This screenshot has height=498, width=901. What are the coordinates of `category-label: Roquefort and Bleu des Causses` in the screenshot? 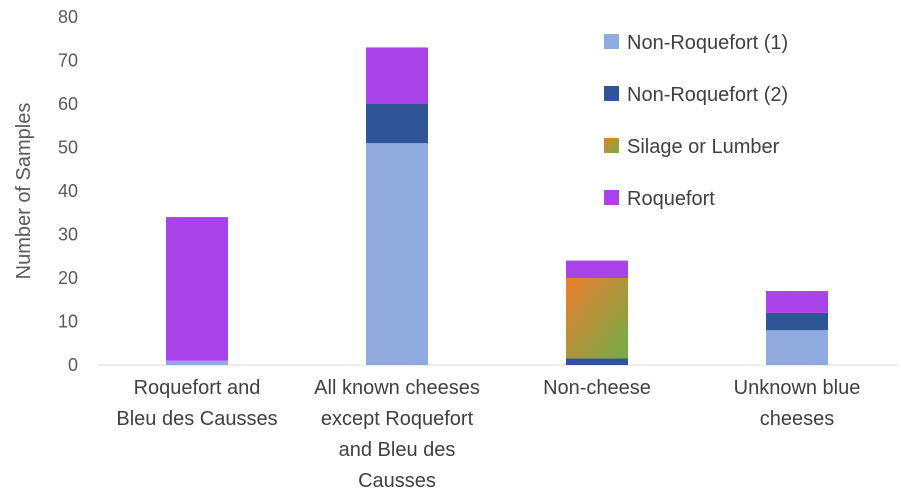 It's located at (196, 403).